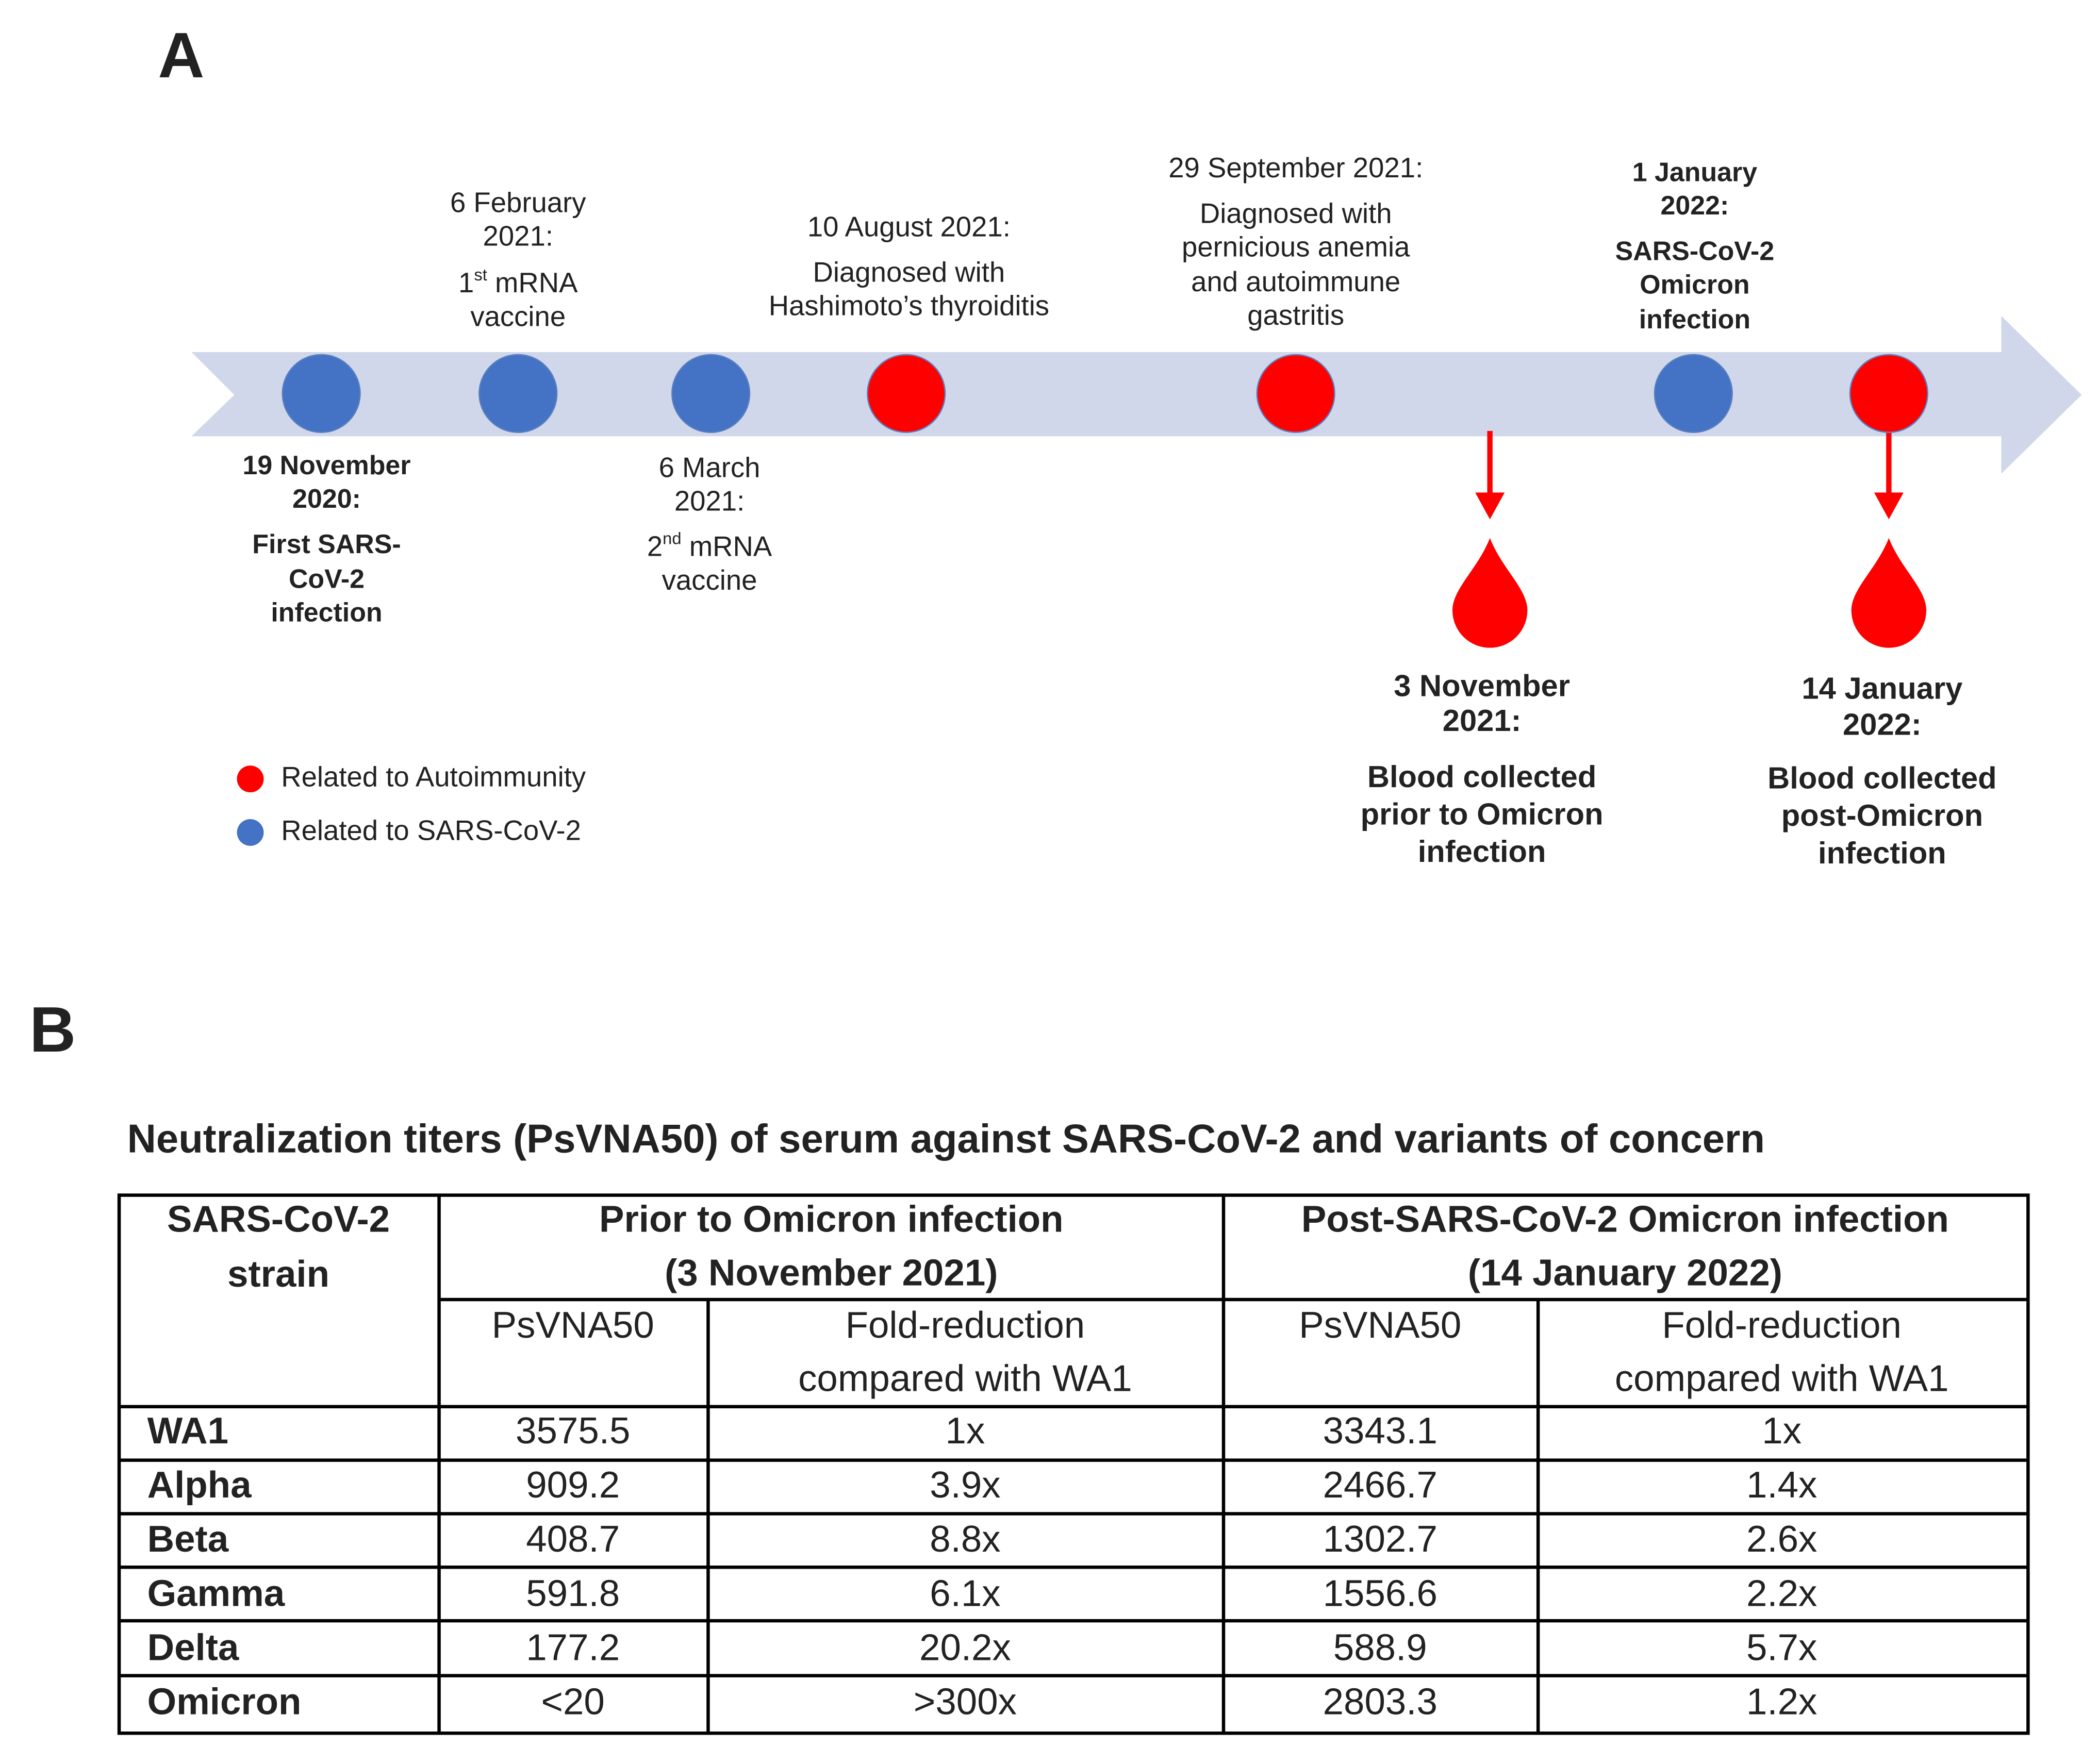 This screenshot has height=1764, width=2099. I want to click on text-part: 1, so click(466, 282).